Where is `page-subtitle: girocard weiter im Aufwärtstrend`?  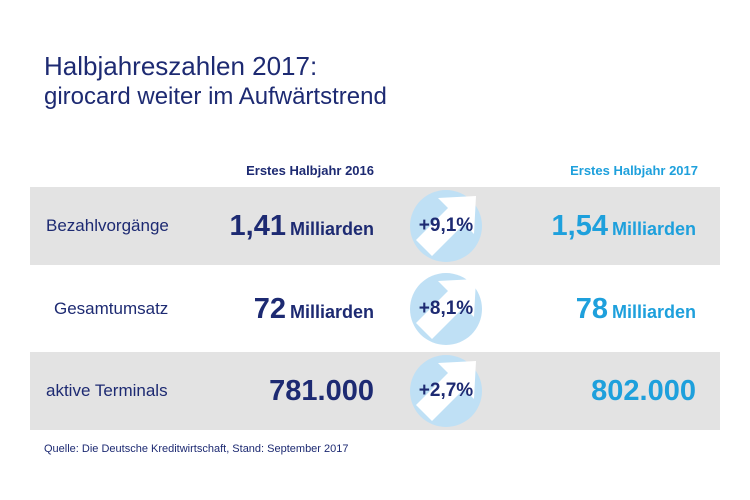
page-subtitle: girocard weiter im Aufwärtstrend is located at coordinates (215, 96).